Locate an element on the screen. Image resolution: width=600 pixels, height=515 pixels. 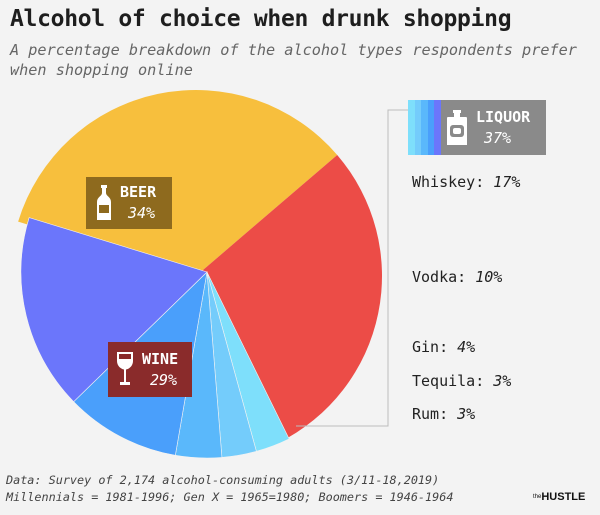
beer-bottle-icon is located at coordinates (104, 202).